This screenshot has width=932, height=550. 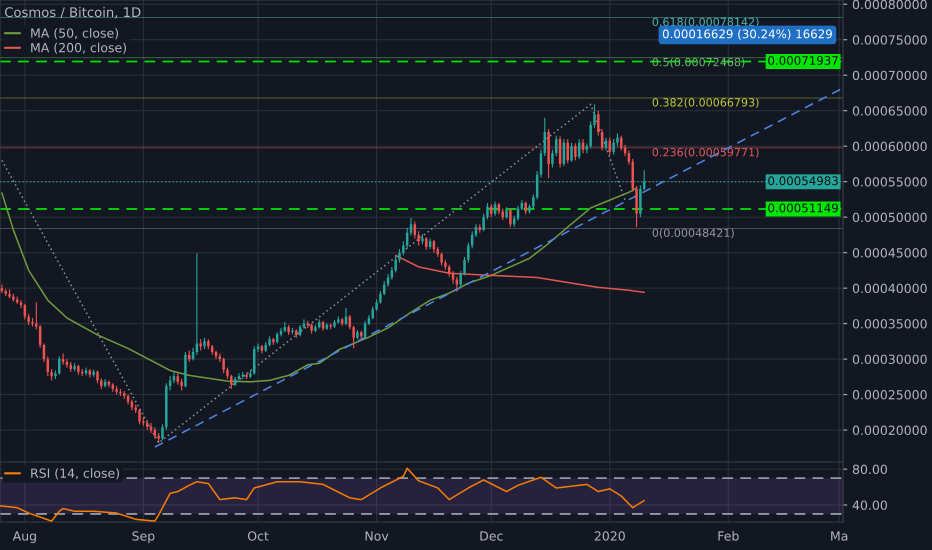 I want to click on annotation: 0.00016629 (30.24%) 16629, so click(x=747, y=34).